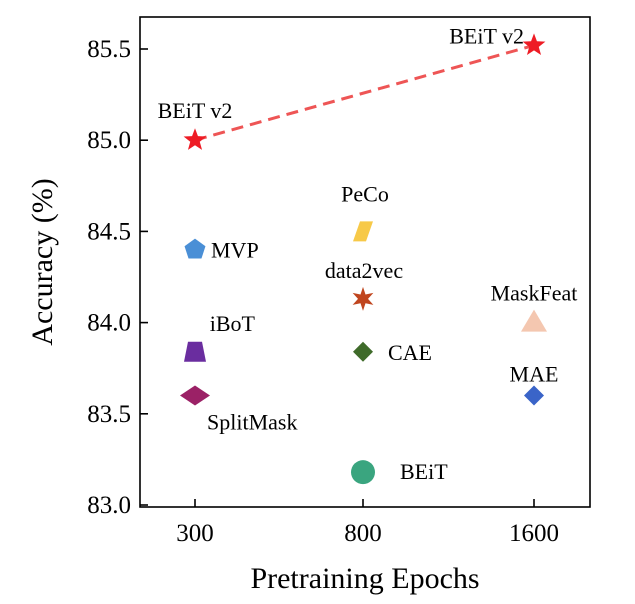 This screenshot has height=604, width=635. What do you see at coordinates (410, 352) in the screenshot?
I see `point-label-cae: CAE` at bounding box center [410, 352].